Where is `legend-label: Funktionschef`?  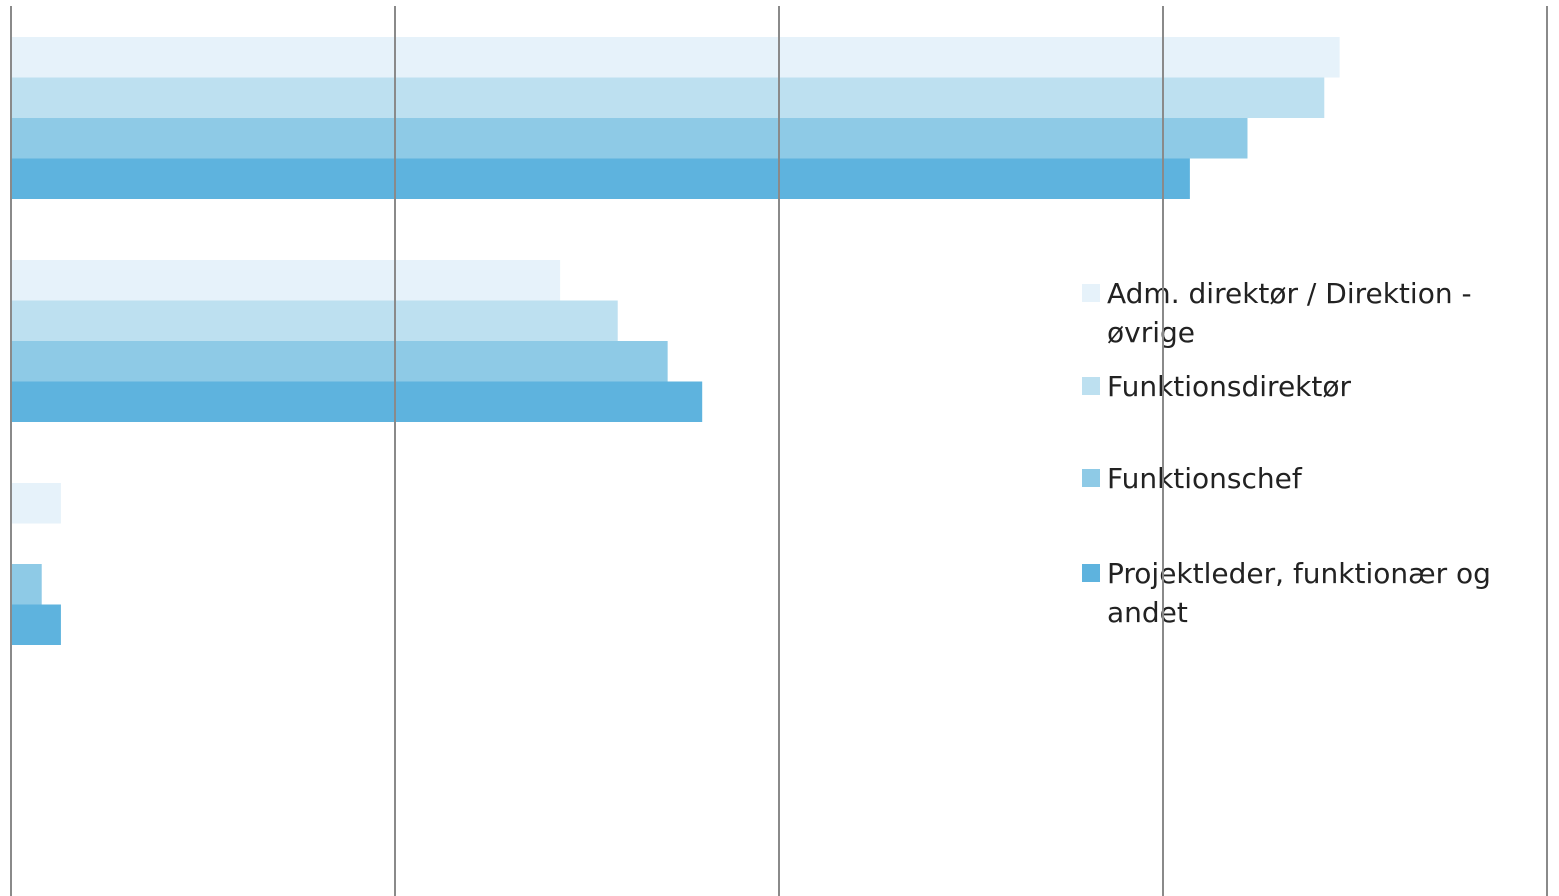 legend-label: Funktionschef is located at coordinates (1204, 478).